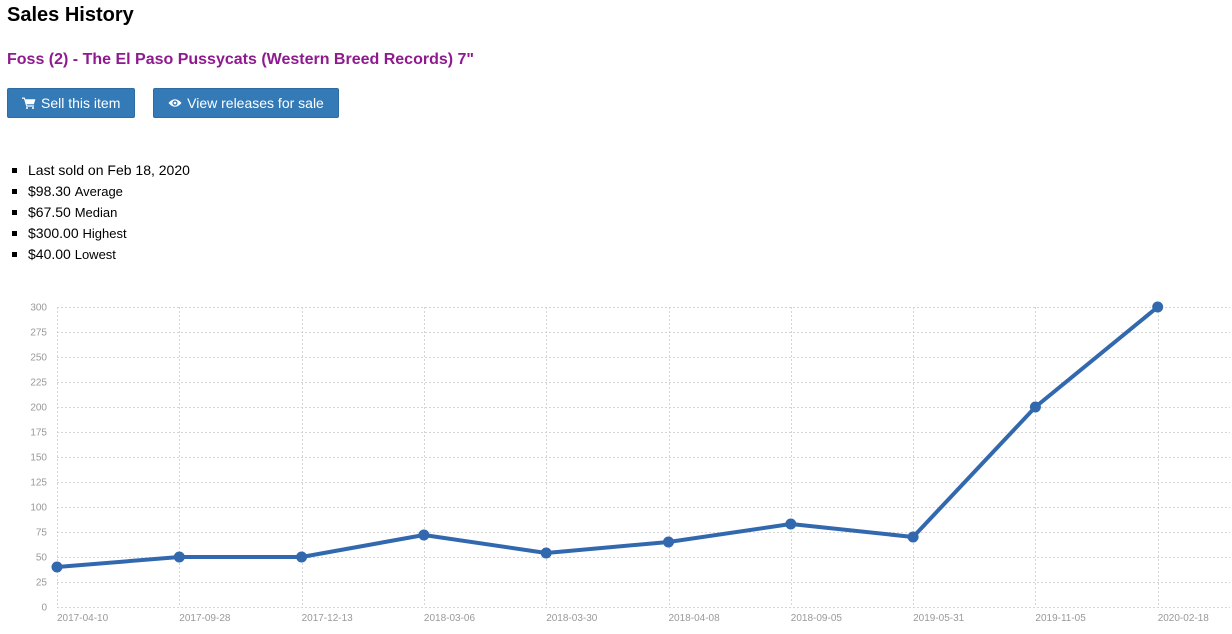 Image resolution: width=1232 pixels, height=634 pixels. What do you see at coordinates (939, 618) in the screenshot?
I see `x-tick-label: 2019-05-31` at bounding box center [939, 618].